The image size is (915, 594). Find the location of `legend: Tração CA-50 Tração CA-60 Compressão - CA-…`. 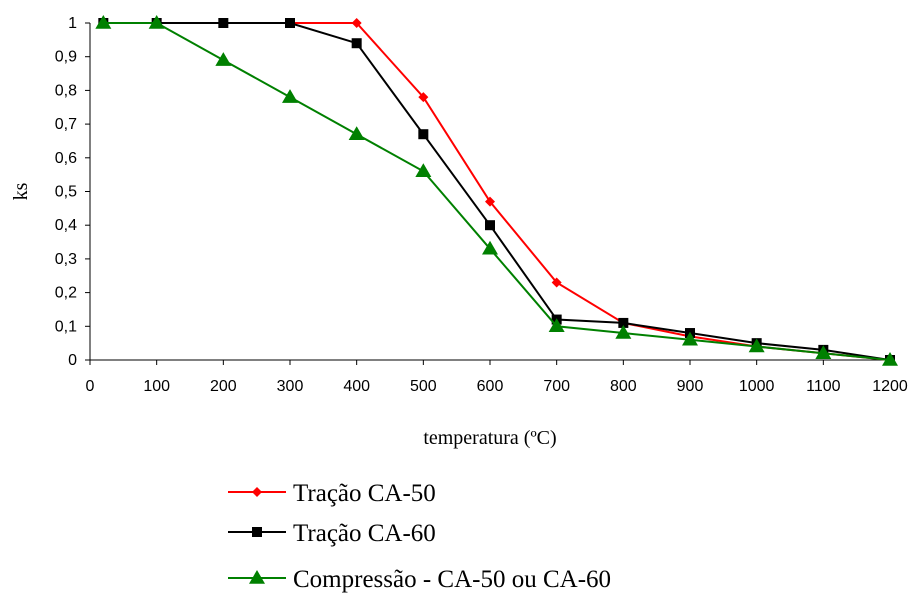

legend: Tração CA-50 Tração CA-60 Compressão - CA-… is located at coordinates (419, 536).